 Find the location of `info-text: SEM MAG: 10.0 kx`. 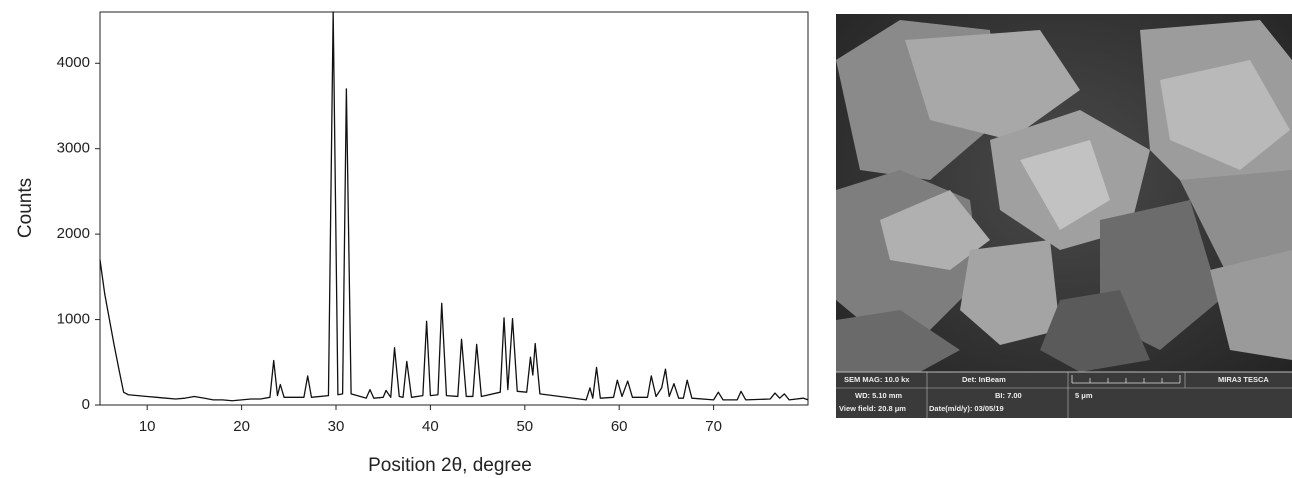

info-text: SEM MAG: 10.0 kx is located at coordinates (877, 379).